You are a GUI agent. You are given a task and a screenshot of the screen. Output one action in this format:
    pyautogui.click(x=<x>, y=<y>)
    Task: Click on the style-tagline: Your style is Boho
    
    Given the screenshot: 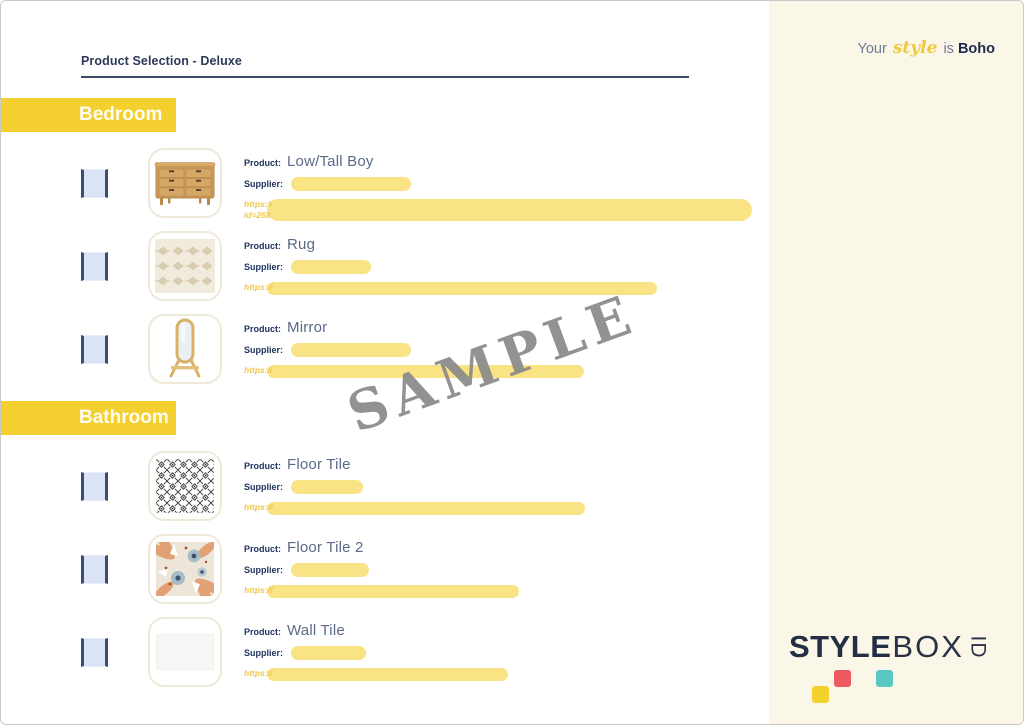 What is the action you would take?
    pyautogui.click(x=926, y=48)
    